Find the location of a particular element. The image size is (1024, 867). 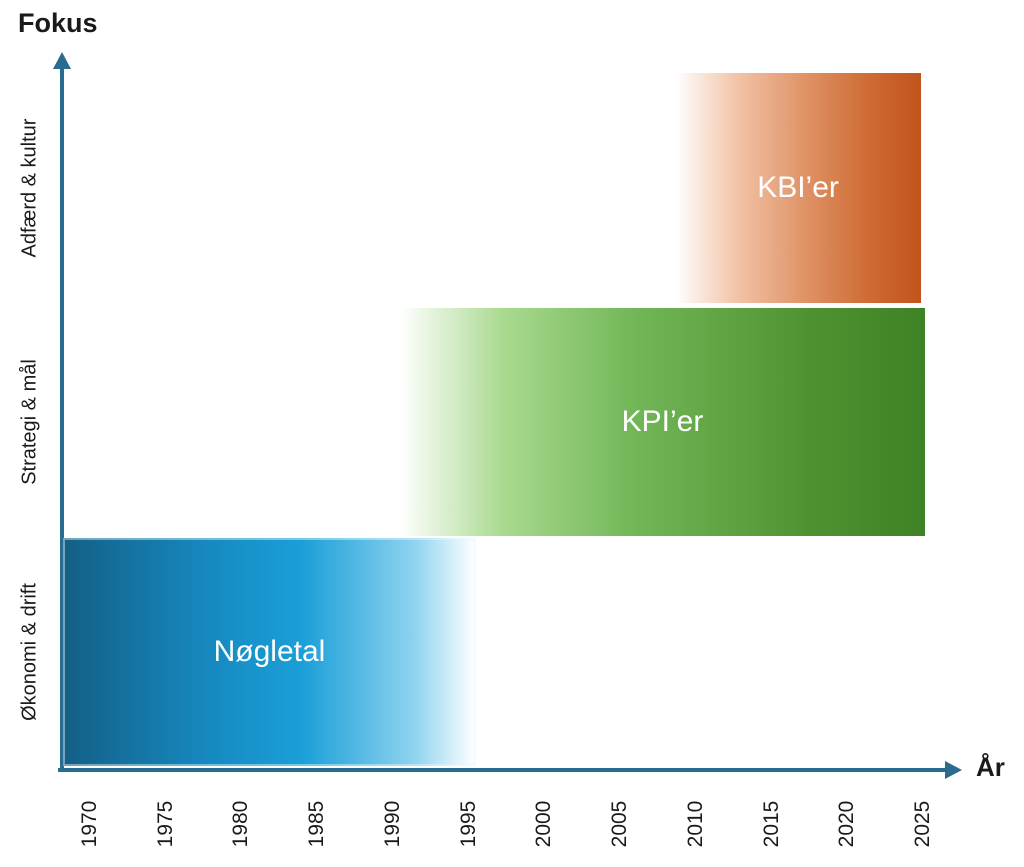

timeline-bar-kbier: KBI’er is located at coordinates (798, 188).